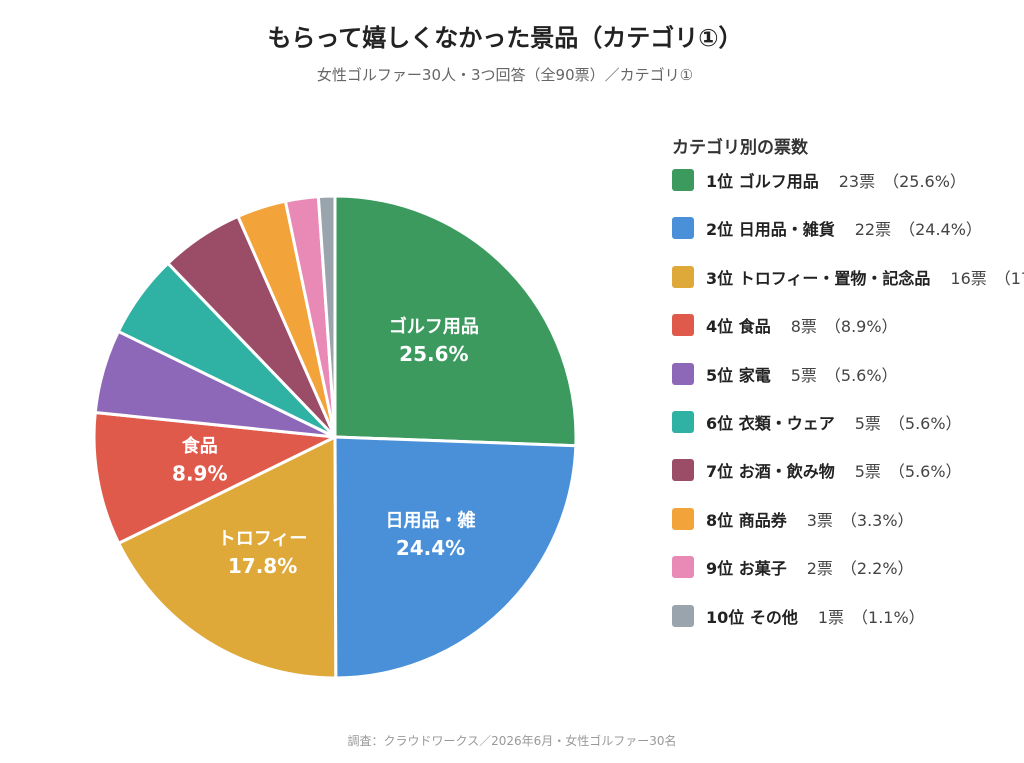 The image size is (1024, 763). I want to click on slice-percent-3: 17.8%, so click(262, 566).